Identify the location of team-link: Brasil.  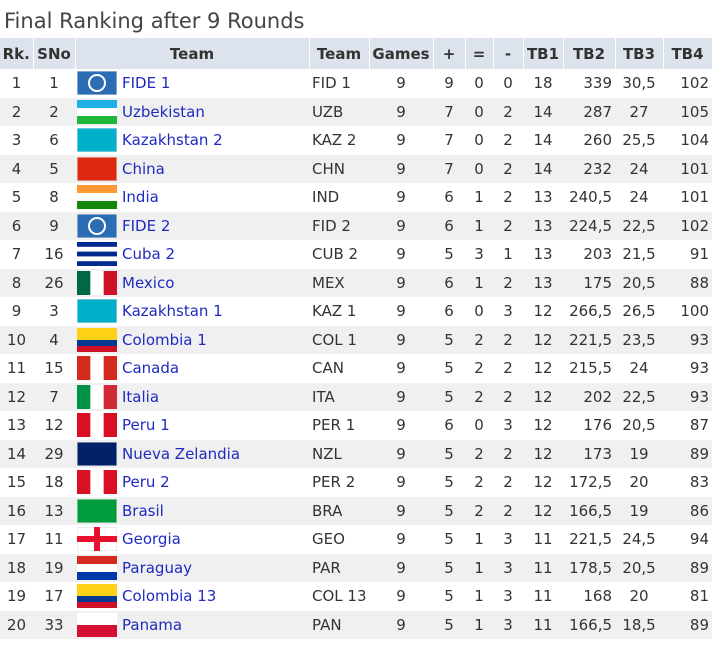
(143, 510).